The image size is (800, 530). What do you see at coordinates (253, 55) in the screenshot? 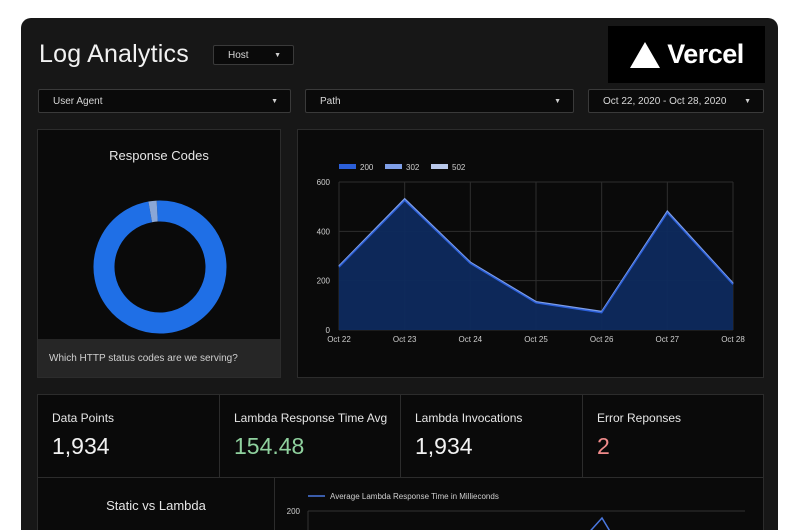
I see `host-dropdown: Host ▼` at bounding box center [253, 55].